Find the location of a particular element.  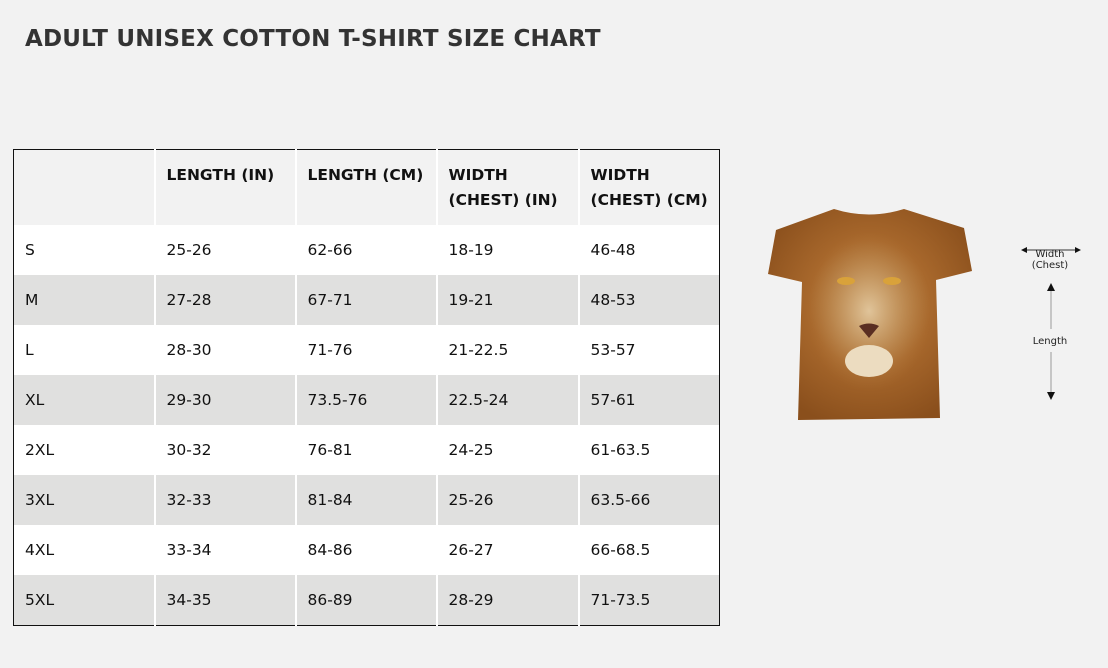

cell-length-in: 30-32 is located at coordinates (224, 449).